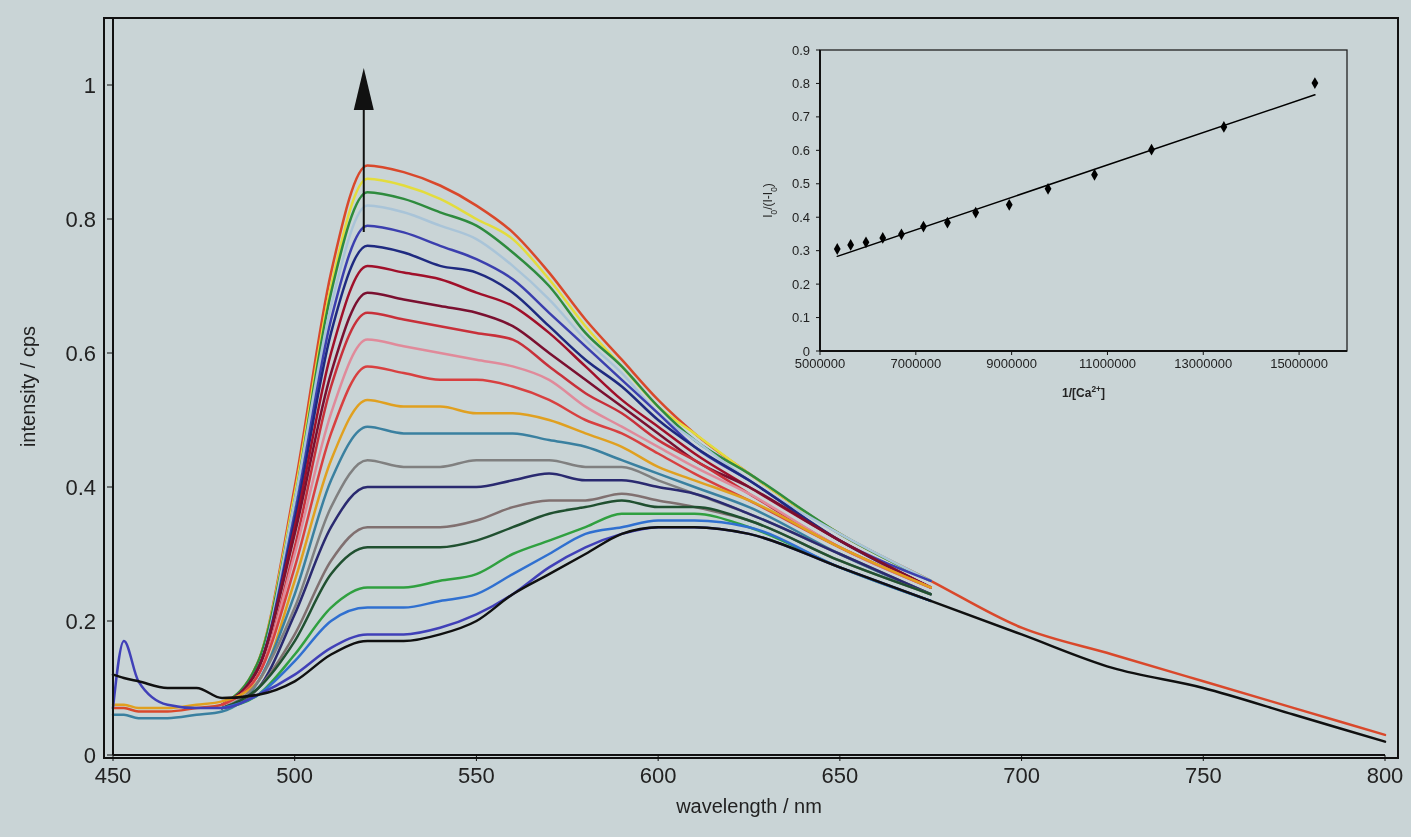 Image resolution: width=1411 pixels, height=837 pixels. Describe the element at coordinates (89, 85) in the screenshot. I see `y-tick-label: 1` at that location.